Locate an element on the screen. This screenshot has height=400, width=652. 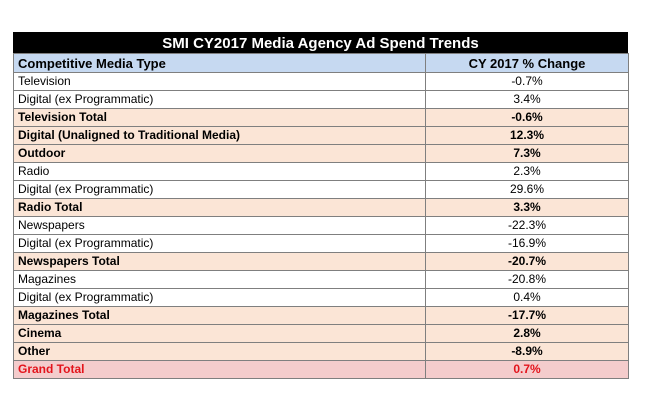
header-row: Competitive Media Type CY 2017 % Change is located at coordinates (321, 63).